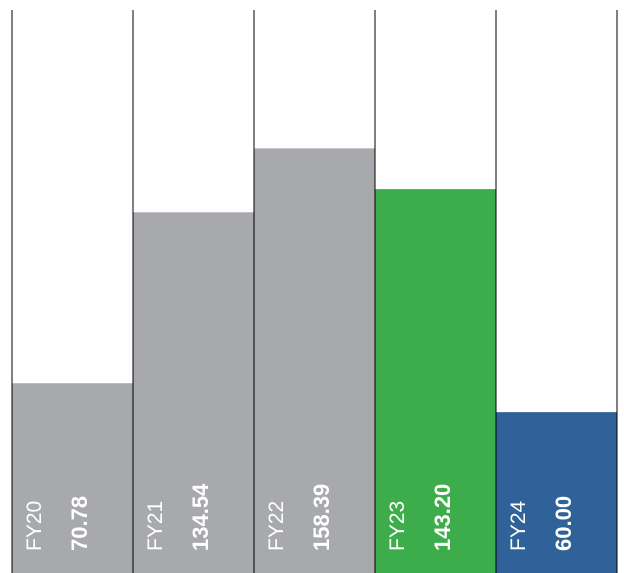 Image resolution: width=624 pixels, height=573 pixels. What do you see at coordinates (556, 492) in the screenshot?
I see `bar-fy24` at bounding box center [556, 492].